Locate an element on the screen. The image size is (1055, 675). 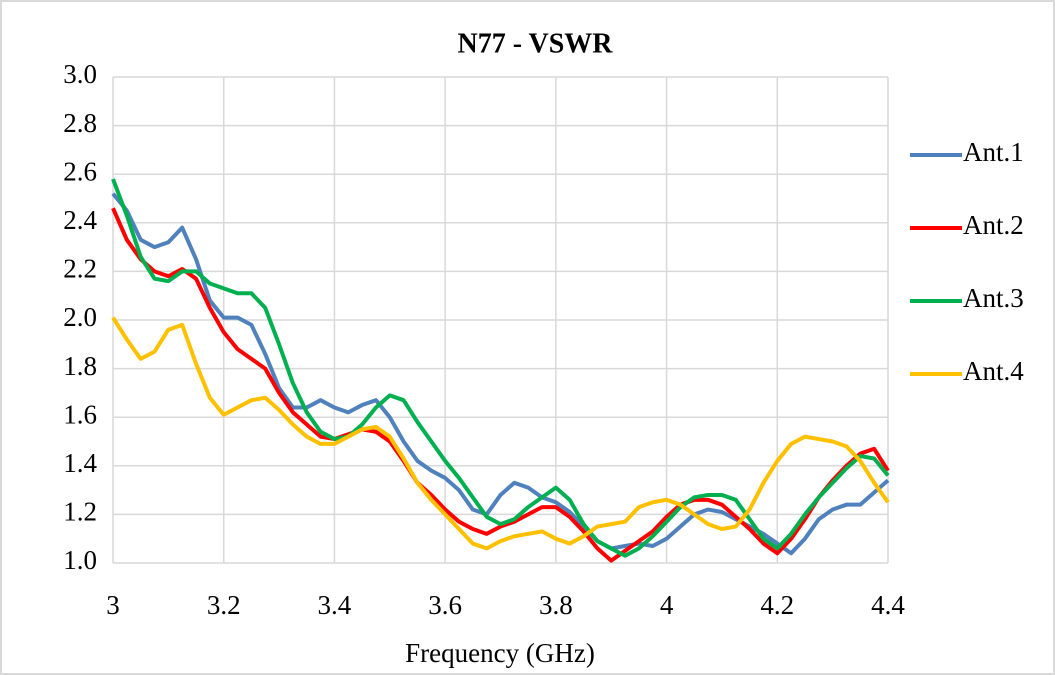
x-tick-label: 3.2 is located at coordinates (224, 605).